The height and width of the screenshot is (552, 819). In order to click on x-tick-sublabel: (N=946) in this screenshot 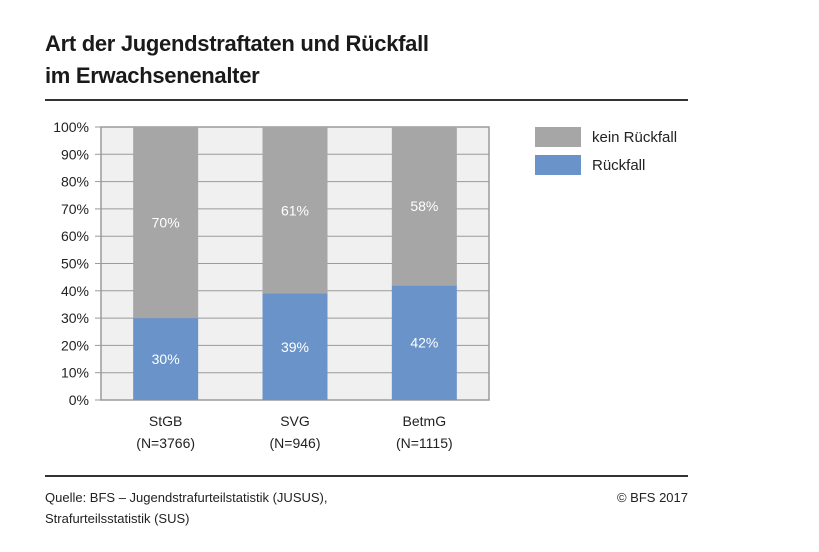, I will do `click(295, 443)`.